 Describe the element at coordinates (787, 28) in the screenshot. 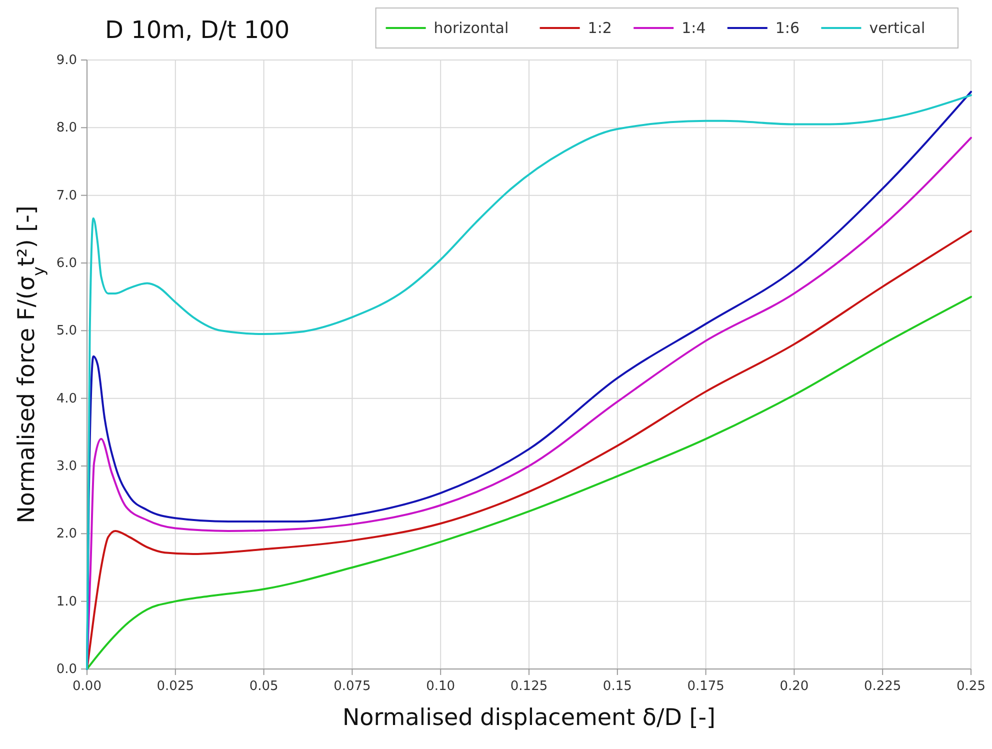

I see `legend-label: 1:6` at that location.